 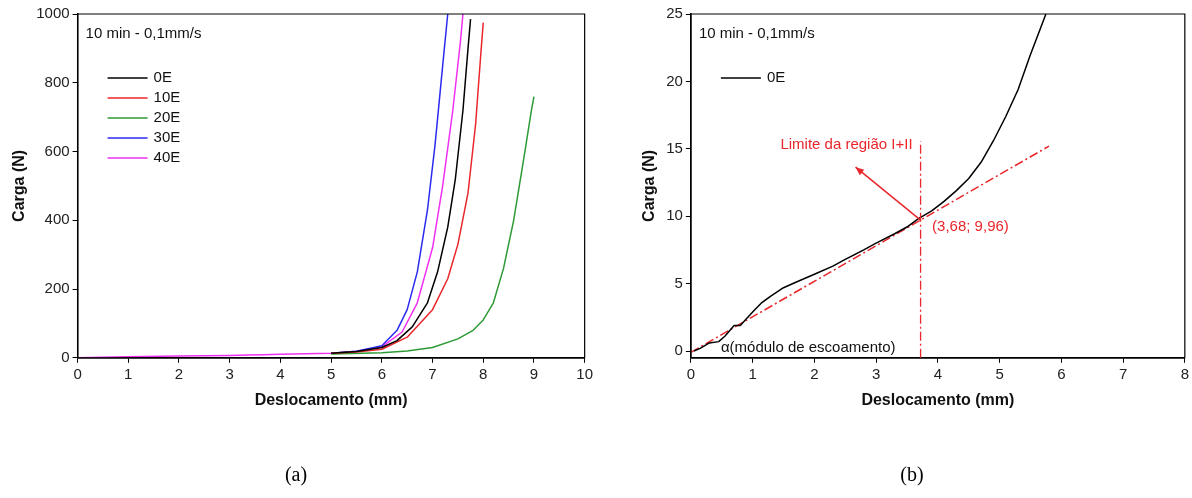 I want to click on y-tick-label: 400, so click(x=57, y=219).